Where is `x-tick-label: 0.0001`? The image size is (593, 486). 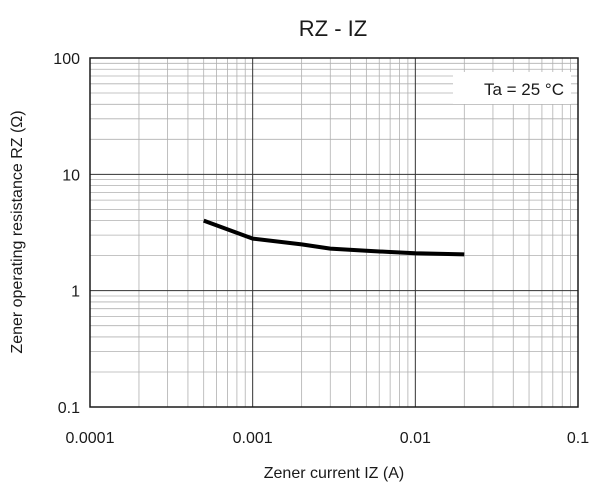 x-tick-label: 0.0001 is located at coordinates (90, 438).